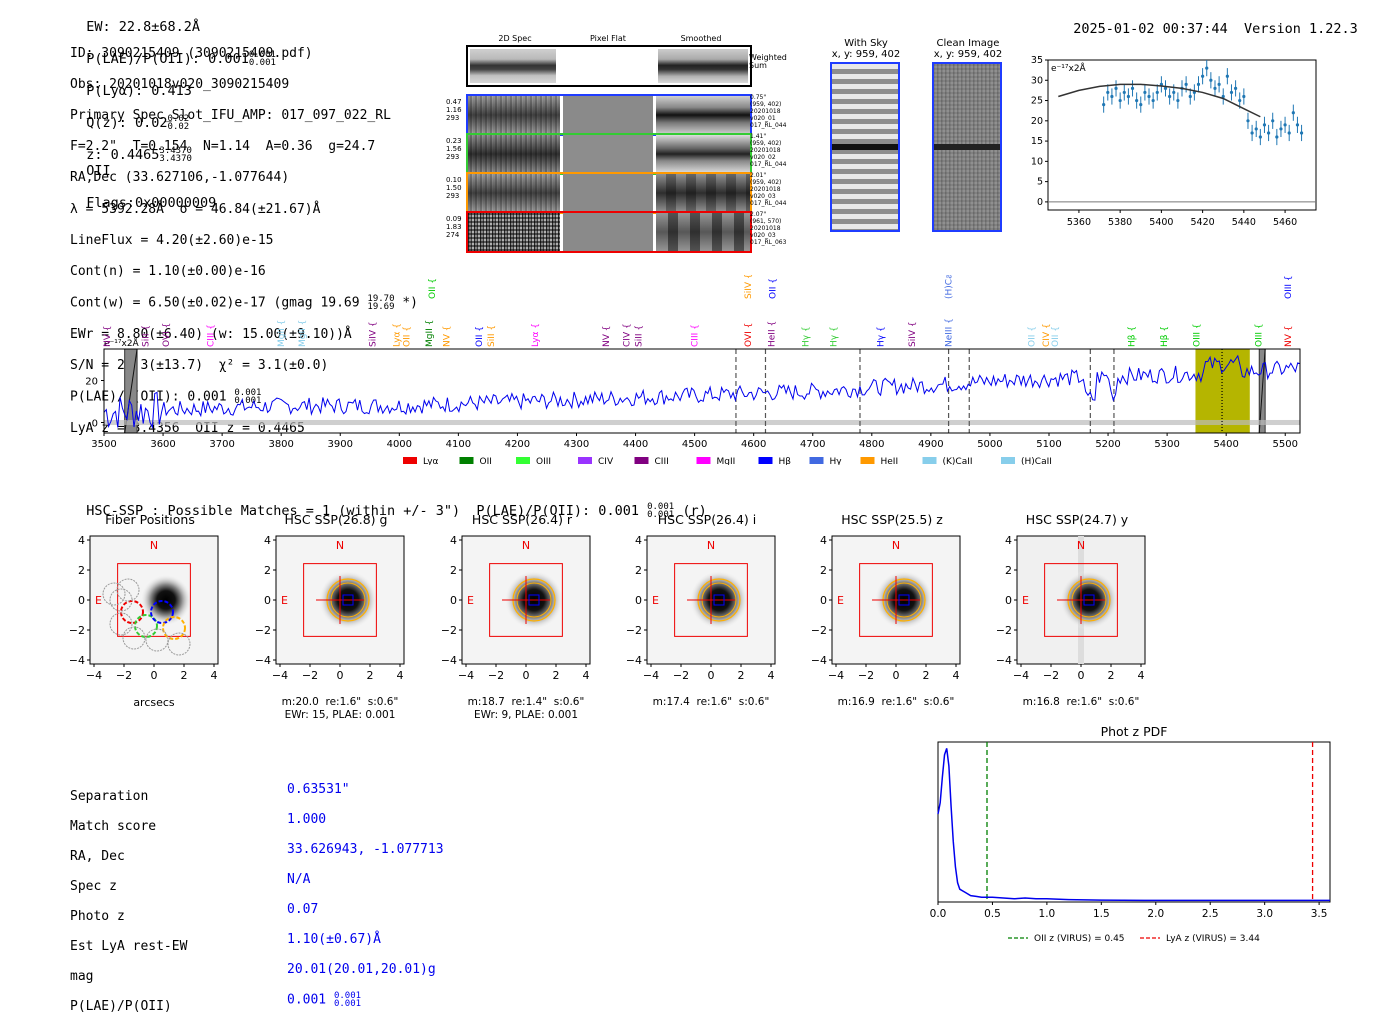 The height and width of the screenshot is (1029, 1400). What do you see at coordinates (1037, 161) in the screenshot?
I see `zoom-ytick-label: 10` at bounding box center [1037, 161].